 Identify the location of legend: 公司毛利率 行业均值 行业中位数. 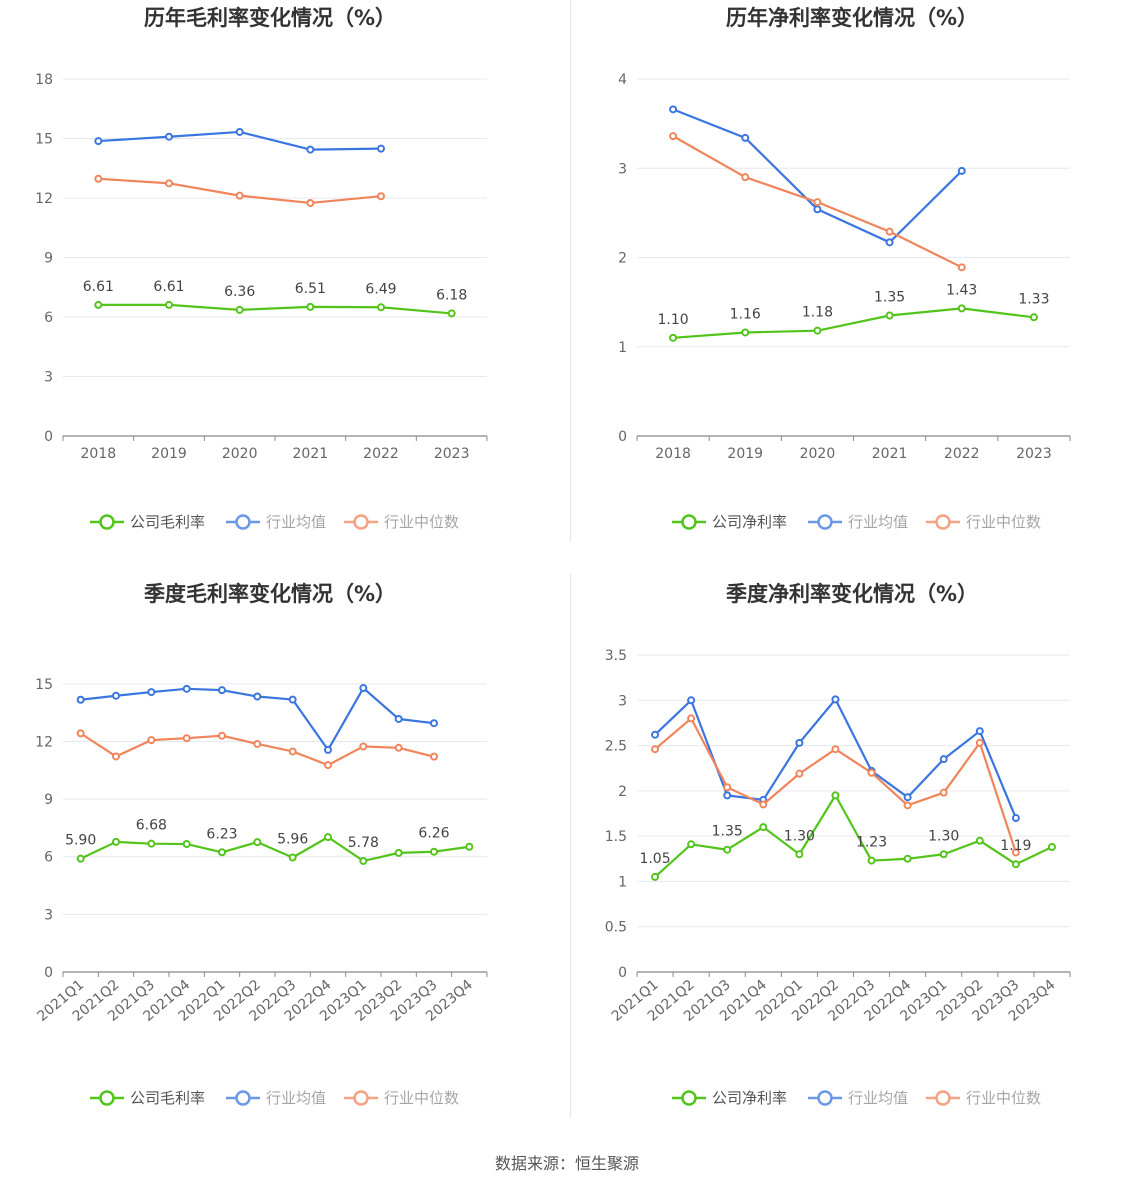
(274, 522).